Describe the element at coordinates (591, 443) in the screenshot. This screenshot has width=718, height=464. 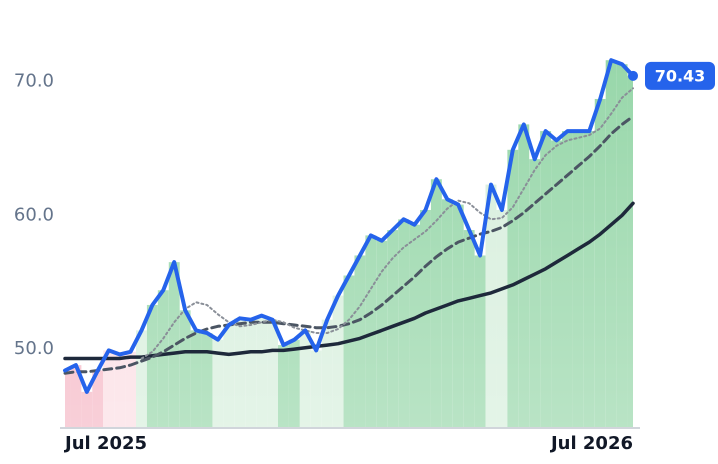
I see `x-tick-label: Jul 2026` at that location.